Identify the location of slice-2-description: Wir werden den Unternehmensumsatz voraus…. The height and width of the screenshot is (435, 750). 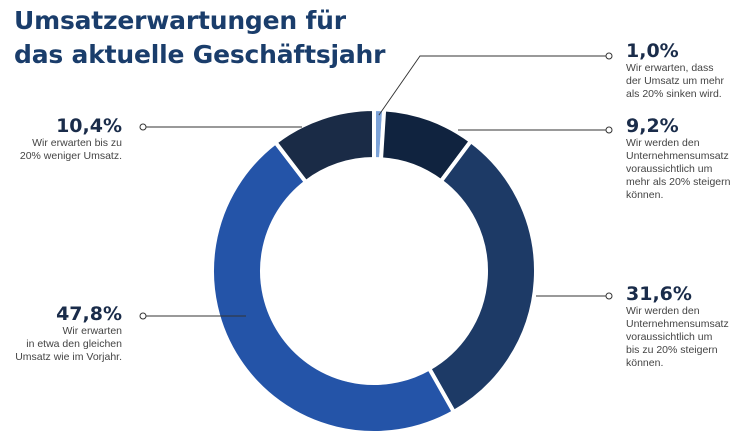
(678, 169).